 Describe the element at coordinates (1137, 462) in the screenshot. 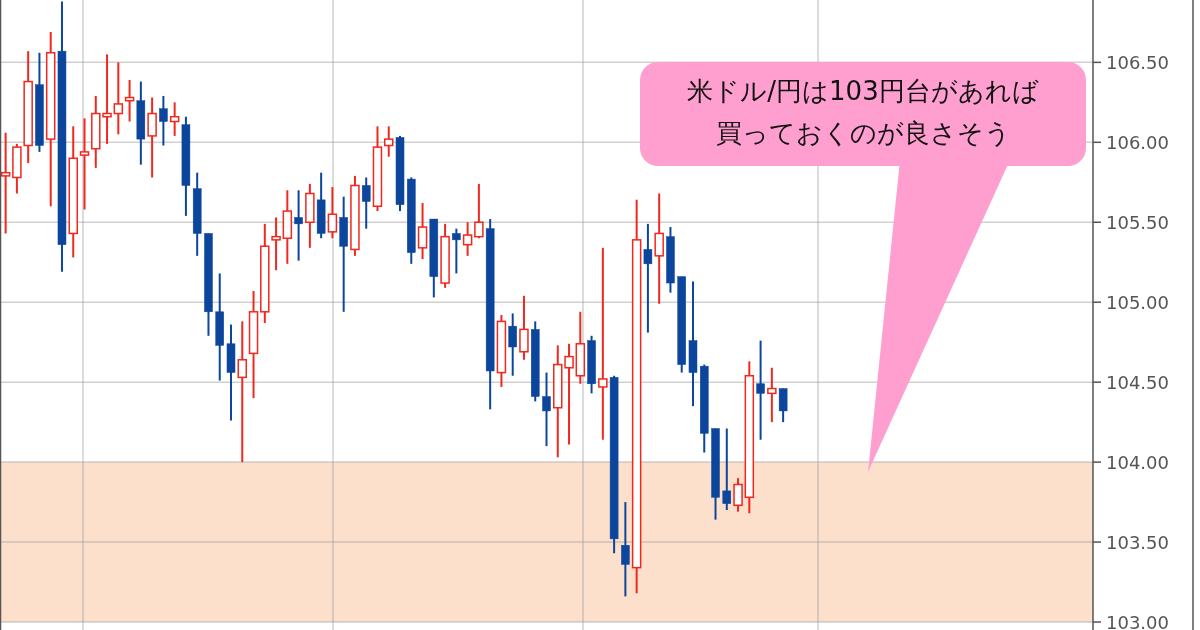

I see `y-tick-label: 104.00` at that location.